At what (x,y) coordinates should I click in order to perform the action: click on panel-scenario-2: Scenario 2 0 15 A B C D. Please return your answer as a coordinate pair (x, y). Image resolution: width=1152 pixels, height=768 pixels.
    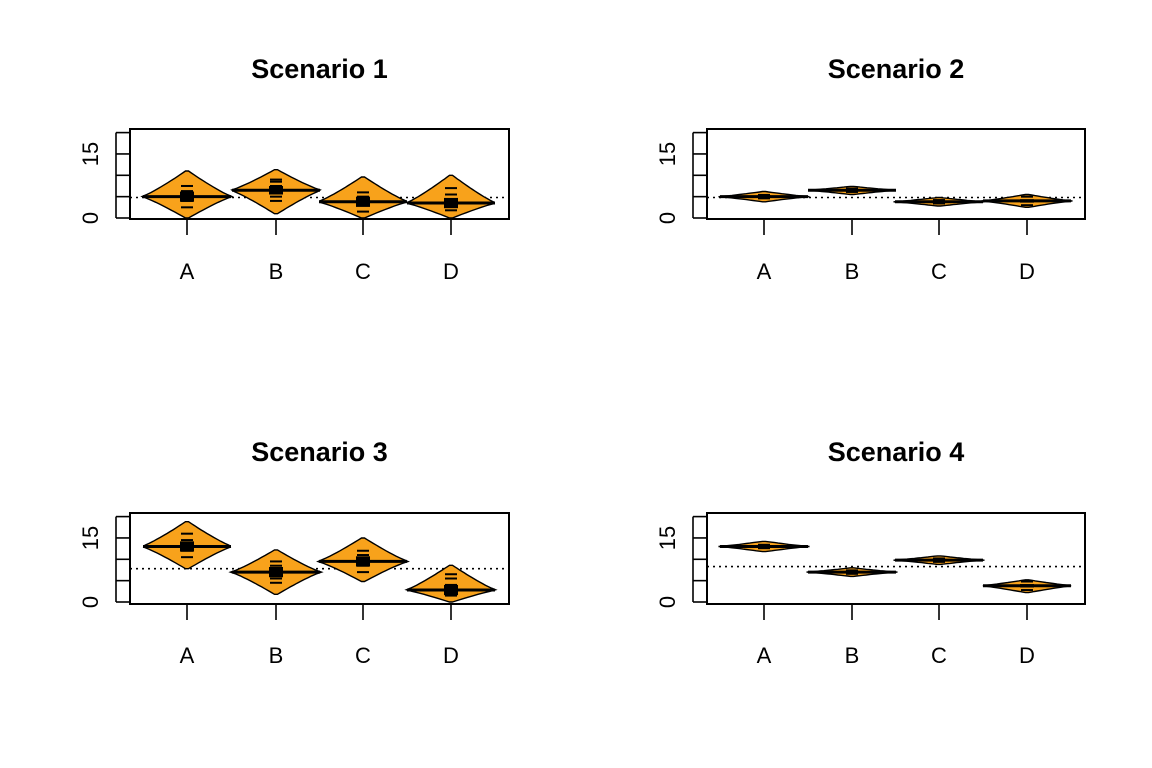
    Looking at the image, I should click on (870, 169).